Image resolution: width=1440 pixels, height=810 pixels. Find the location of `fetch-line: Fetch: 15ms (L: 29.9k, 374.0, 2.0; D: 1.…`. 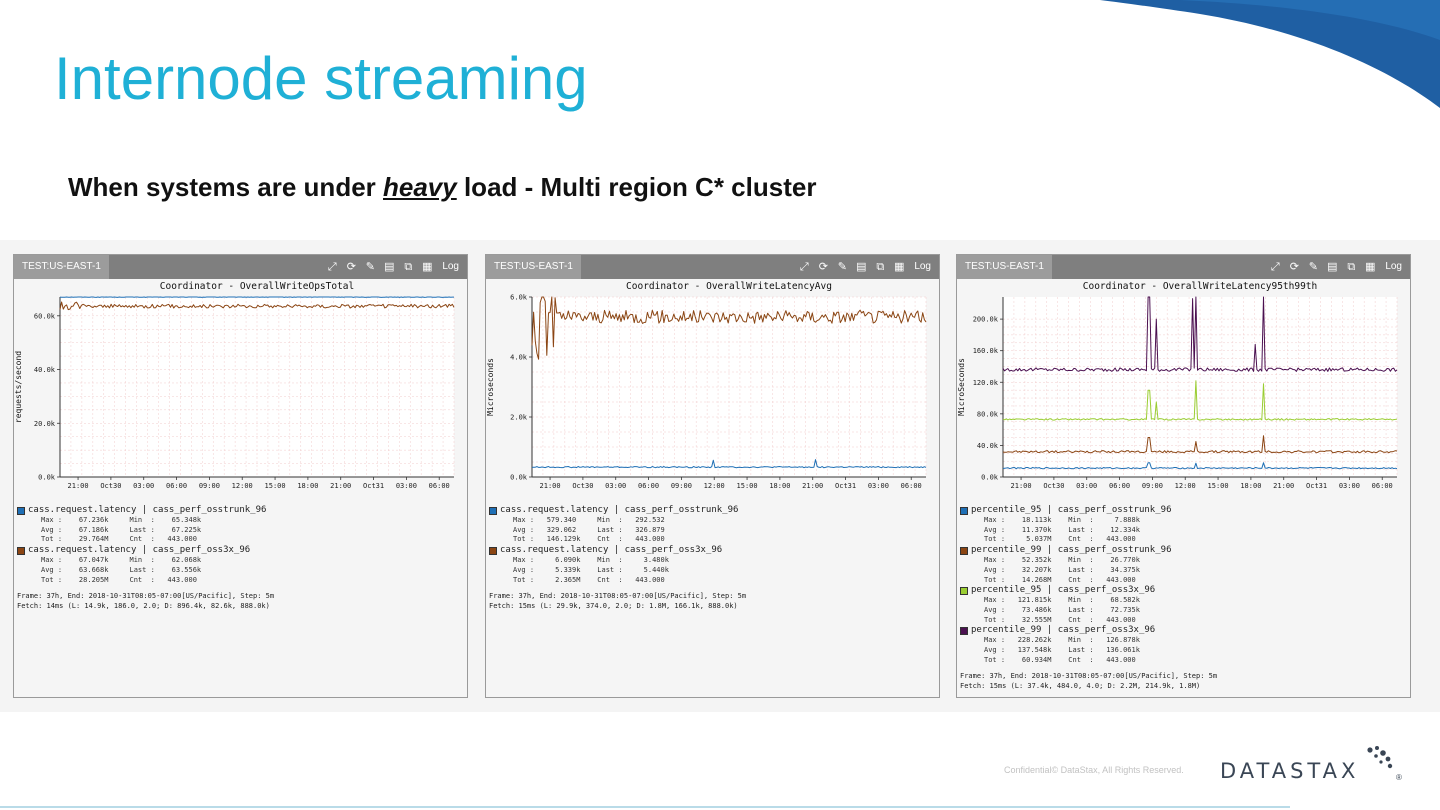

fetch-line: Fetch: 15ms (L: 29.9k, 374.0, 2.0; D: 1.… is located at coordinates (613, 605).